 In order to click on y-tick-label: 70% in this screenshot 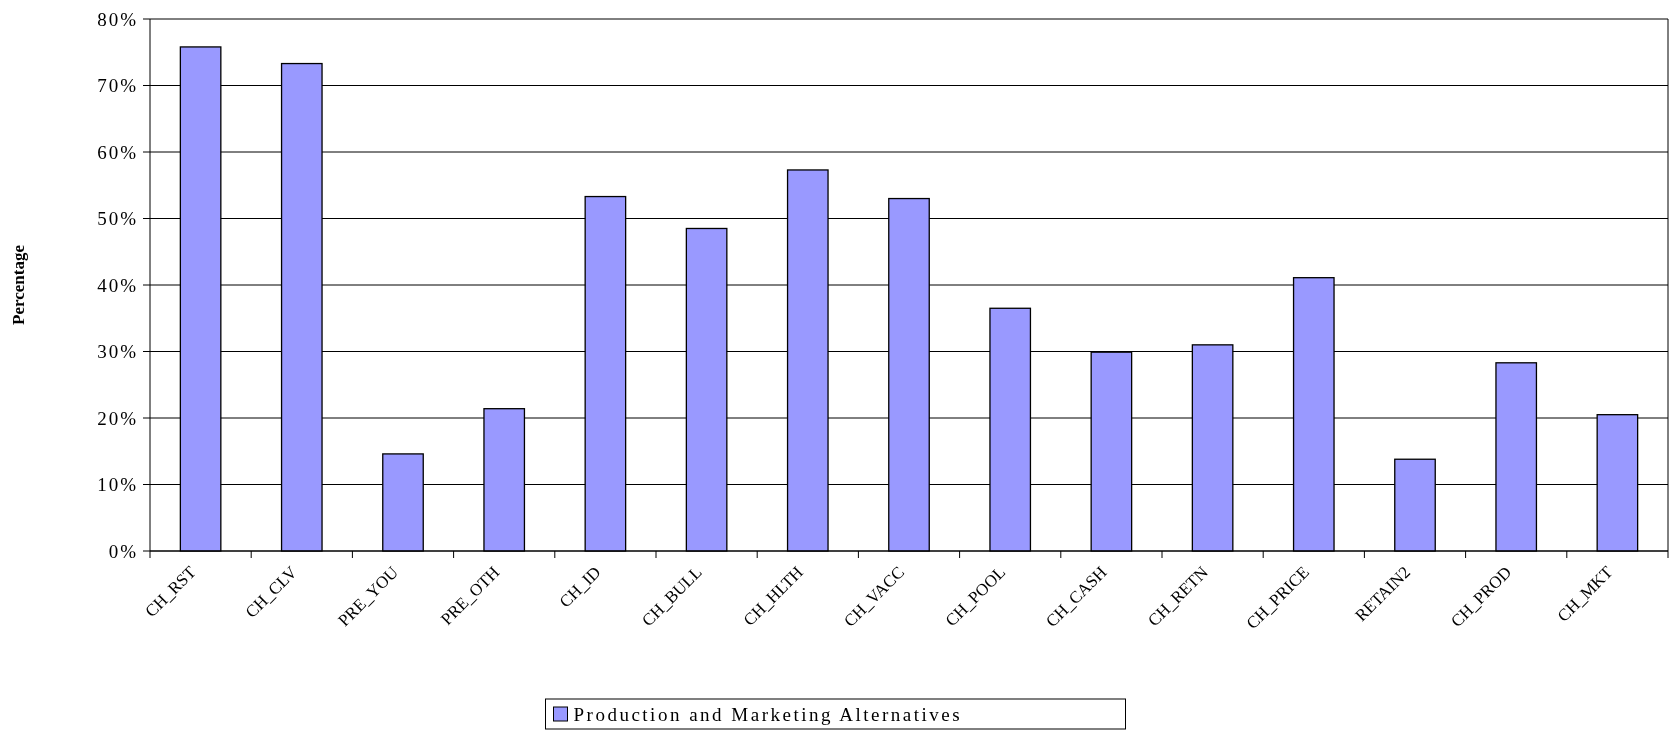, I will do `click(117, 86)`.